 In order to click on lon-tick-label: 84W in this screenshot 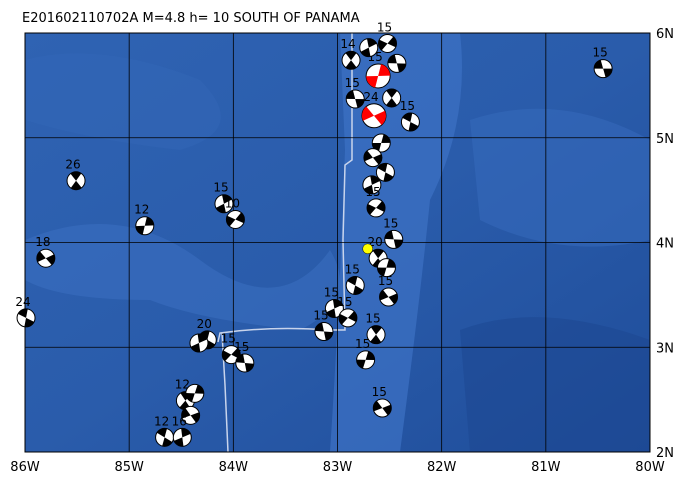, I will do `click(234, 467)`.